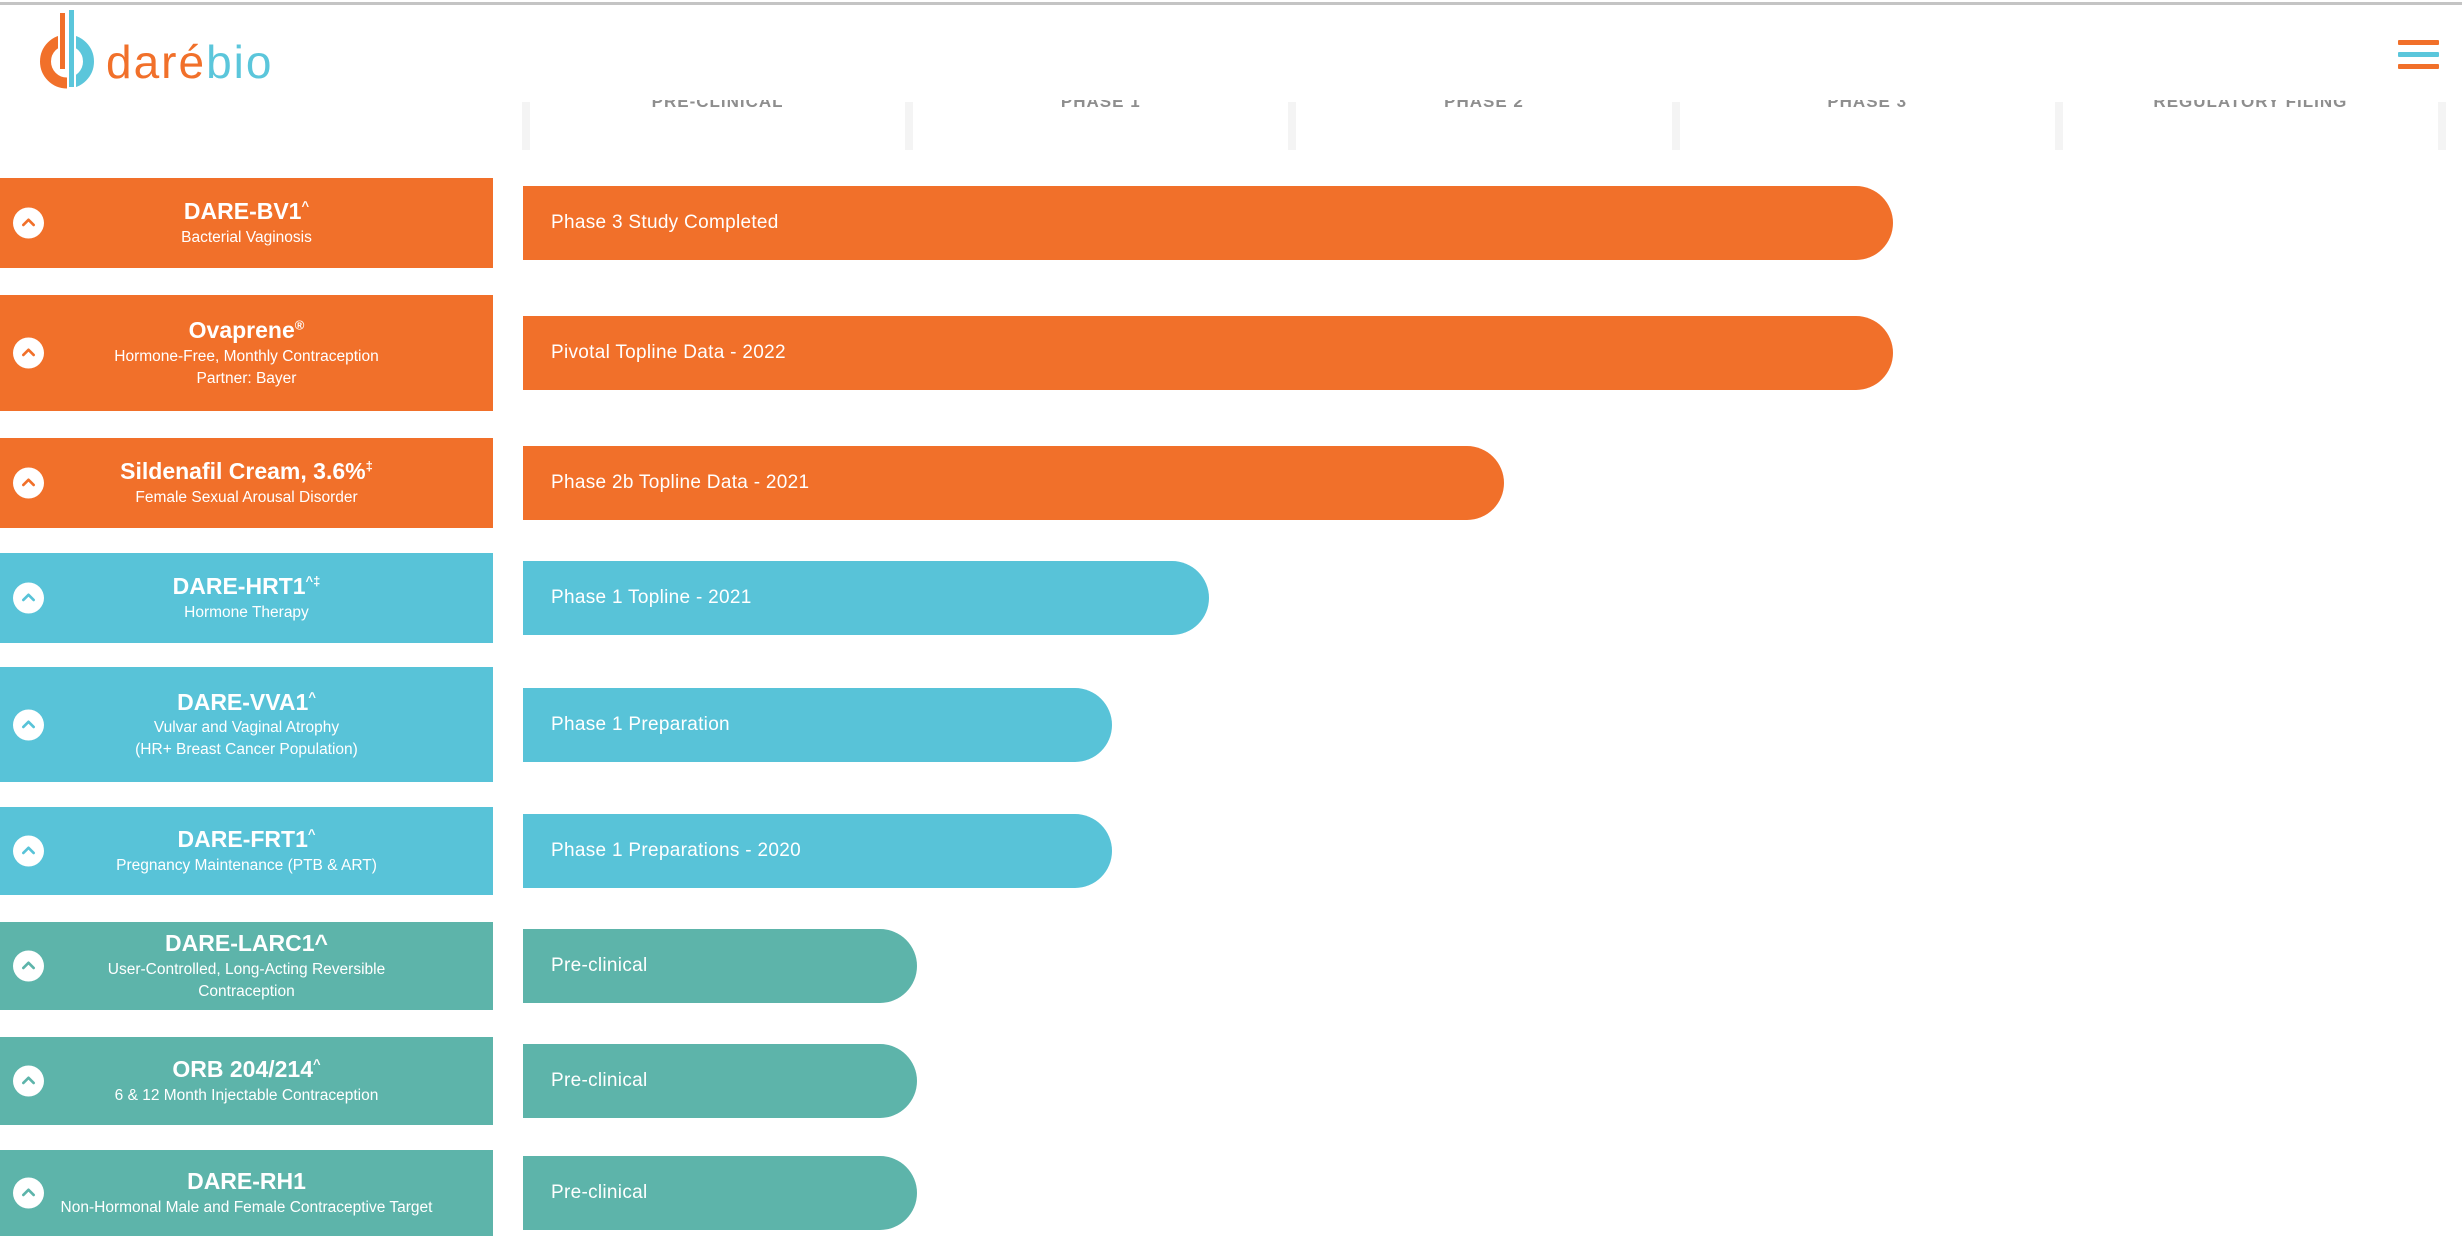 Image resolution: width=2462 pixels, height=1258 pixels. I want to click on program-subtitle: Hormone Therapy, so click(246, 612).